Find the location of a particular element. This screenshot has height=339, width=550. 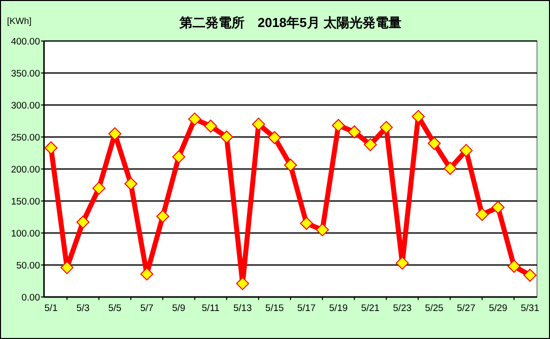

y-tick-label: 250.00 is located at coordinates (25, 138).